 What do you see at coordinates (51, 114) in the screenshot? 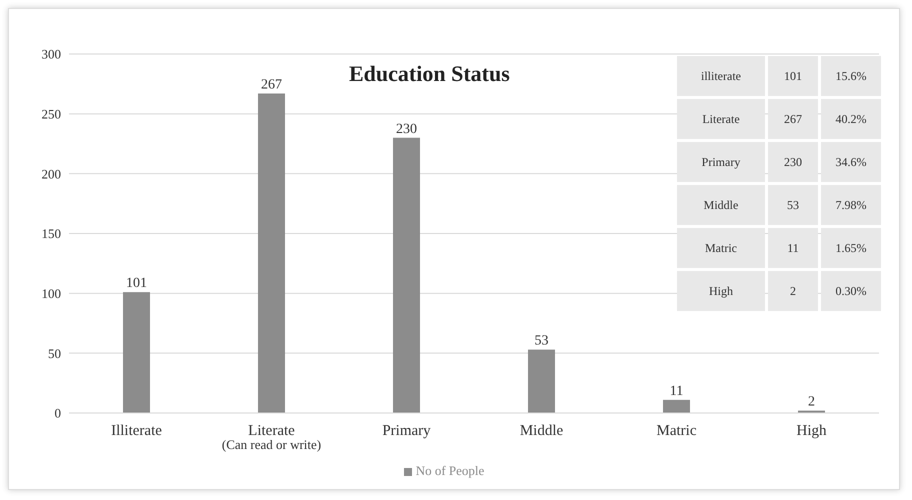
I see `y-tick-label: 250` at bounding box center [51, 114].